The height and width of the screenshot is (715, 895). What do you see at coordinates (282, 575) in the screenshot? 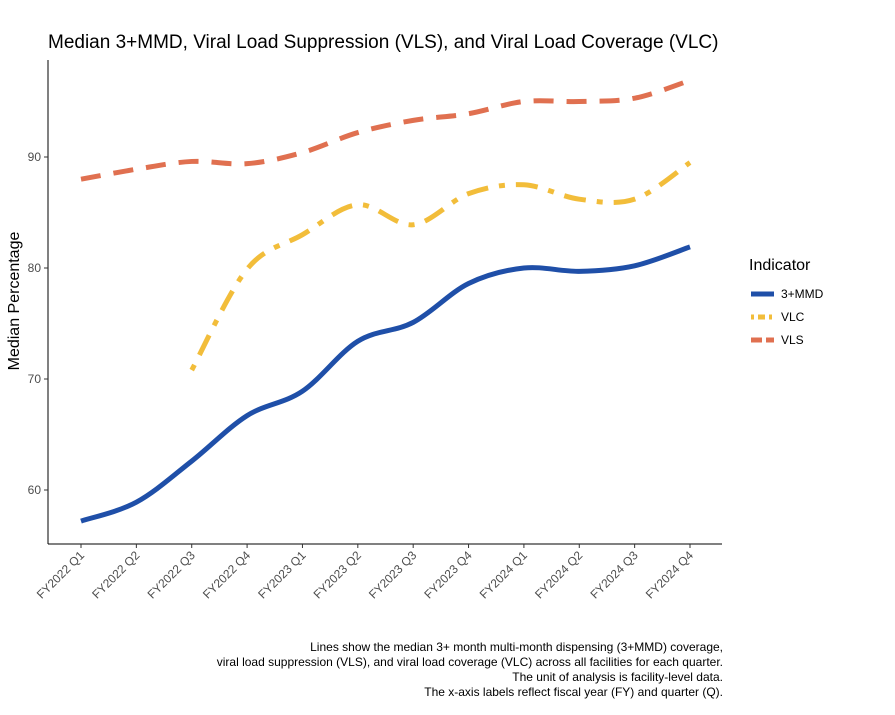
I see `x-tick-label: FY2023 Q1` at bounding box center [282, 575].